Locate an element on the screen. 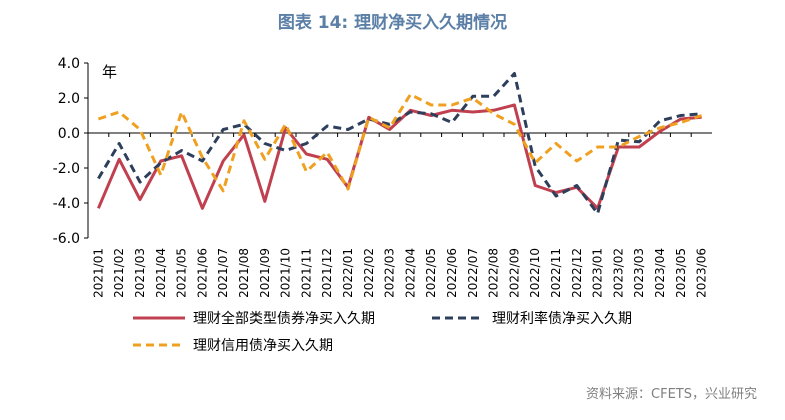 The height and width of the screenshot is (420, 785). x-tick-label: 2021/03 is located at coordinates (140, 273).